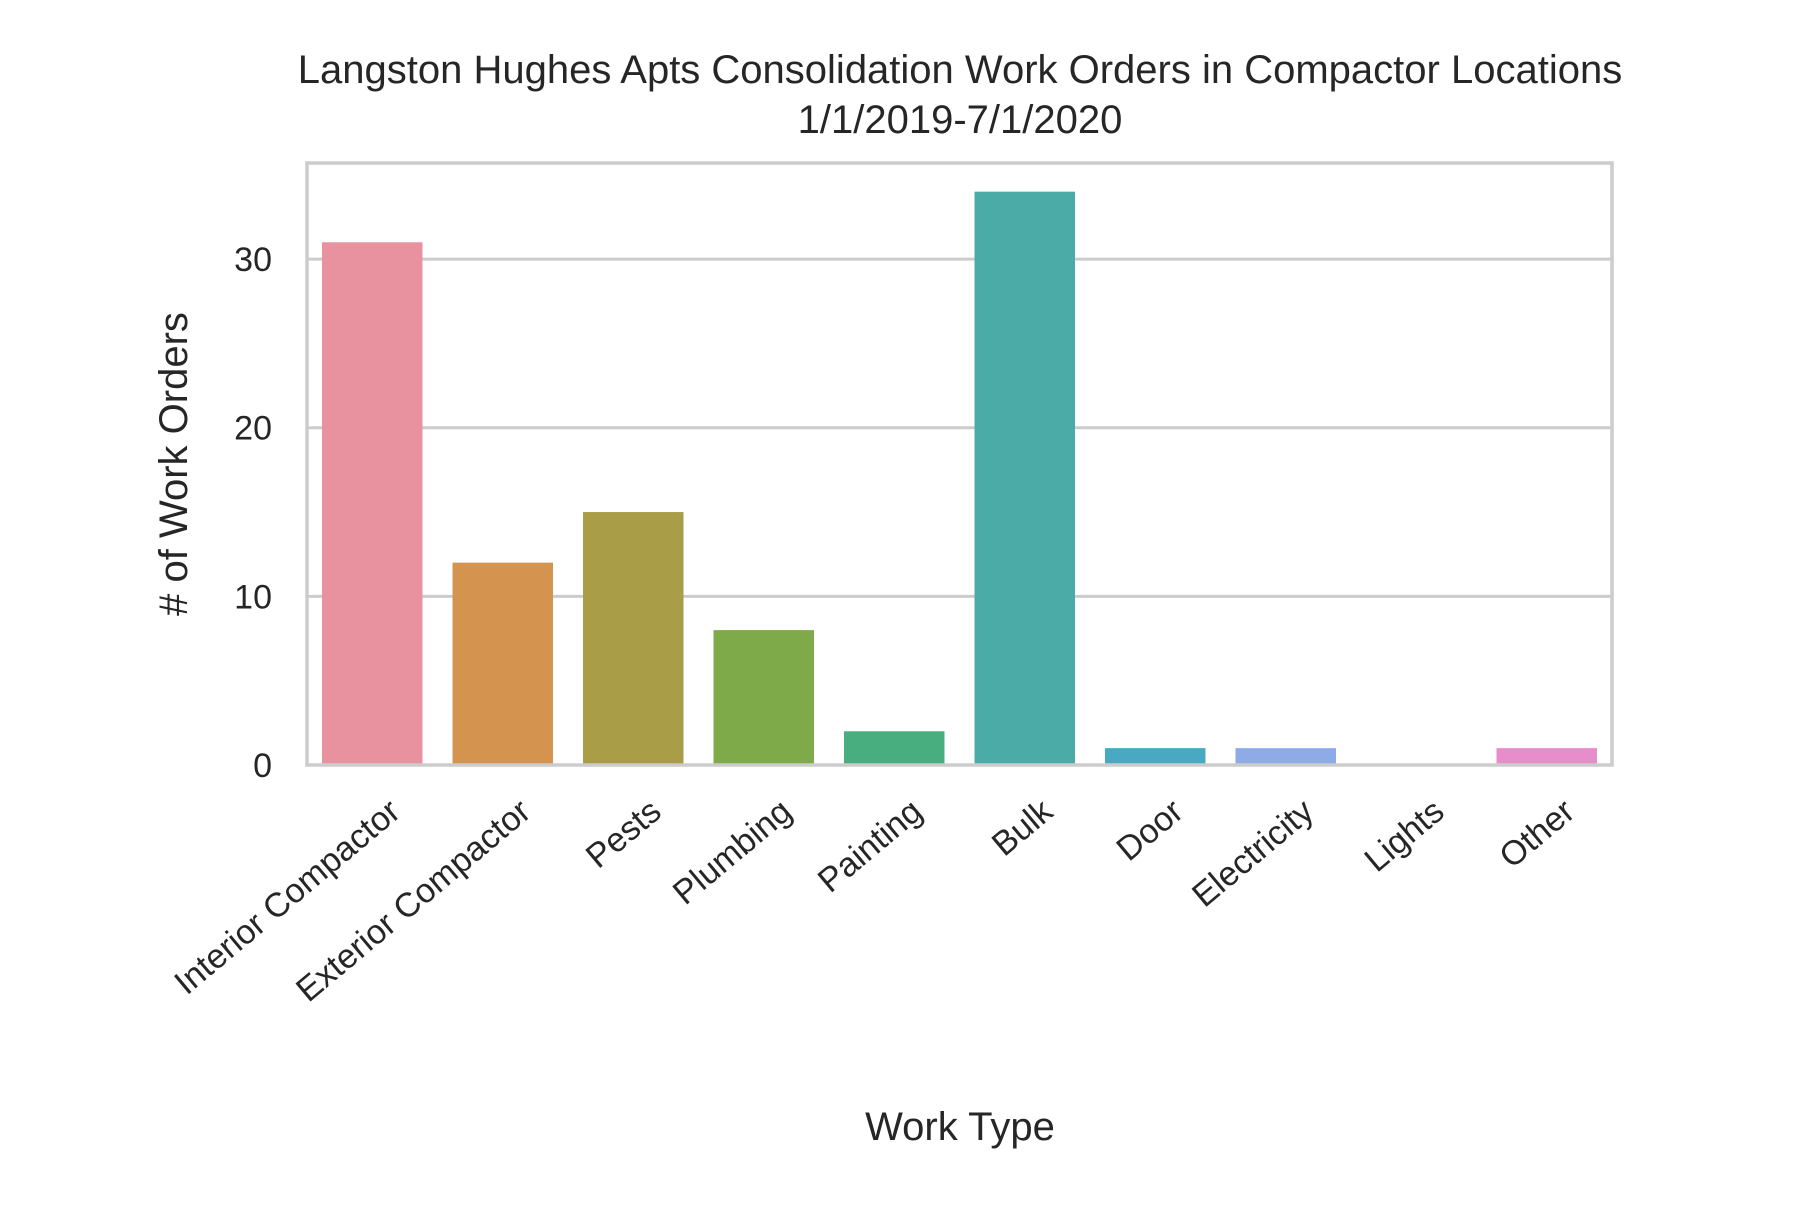 This screenshot has width=1800, height=1205. What do you see at coordinates (502, 663) in the screenshot?
I see `bar-exterior-compactor` at bounding box center [502, 663].